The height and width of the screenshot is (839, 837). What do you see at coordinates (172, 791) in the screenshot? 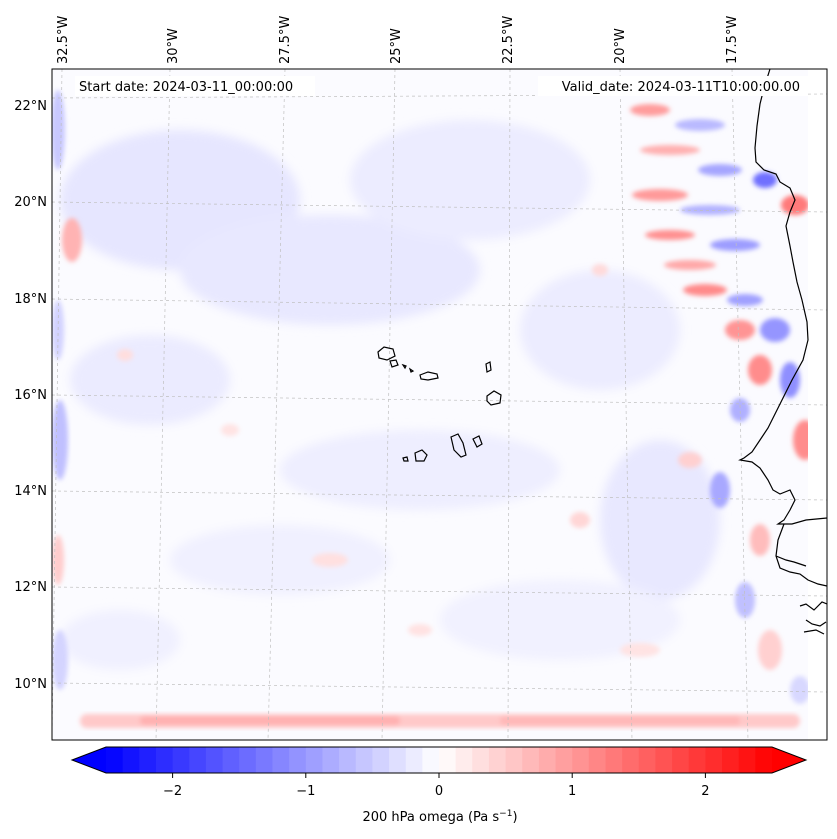
I see `colorbar-tick-label: −2` at bounding box center [172, 791].